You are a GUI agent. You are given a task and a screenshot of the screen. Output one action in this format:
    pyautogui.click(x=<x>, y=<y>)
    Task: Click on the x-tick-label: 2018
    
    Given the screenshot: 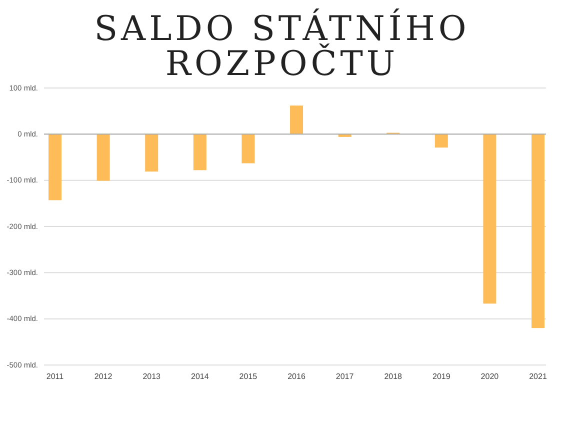 What is the action you would take?
    pyautogui.click(x=393, y=376)
    